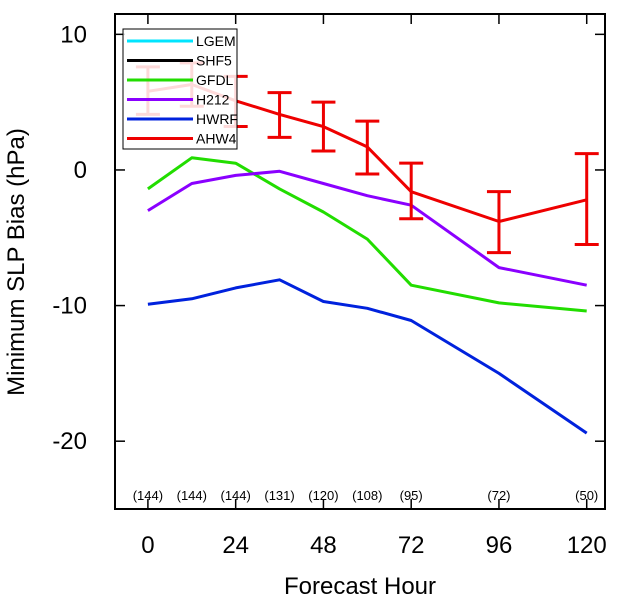 The width and height of the screenshot is (620, 600). Describe the element at coordinates (323, 495) in the screenshot. I see `sample-count-label: (120)` at that location.